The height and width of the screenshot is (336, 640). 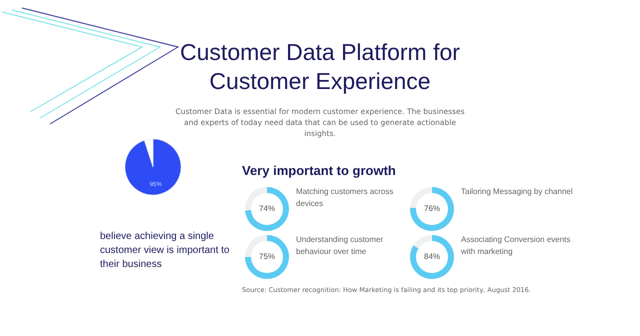 I want to click on text: Understanding customer behaviour over time, so click(x=340, y=246).